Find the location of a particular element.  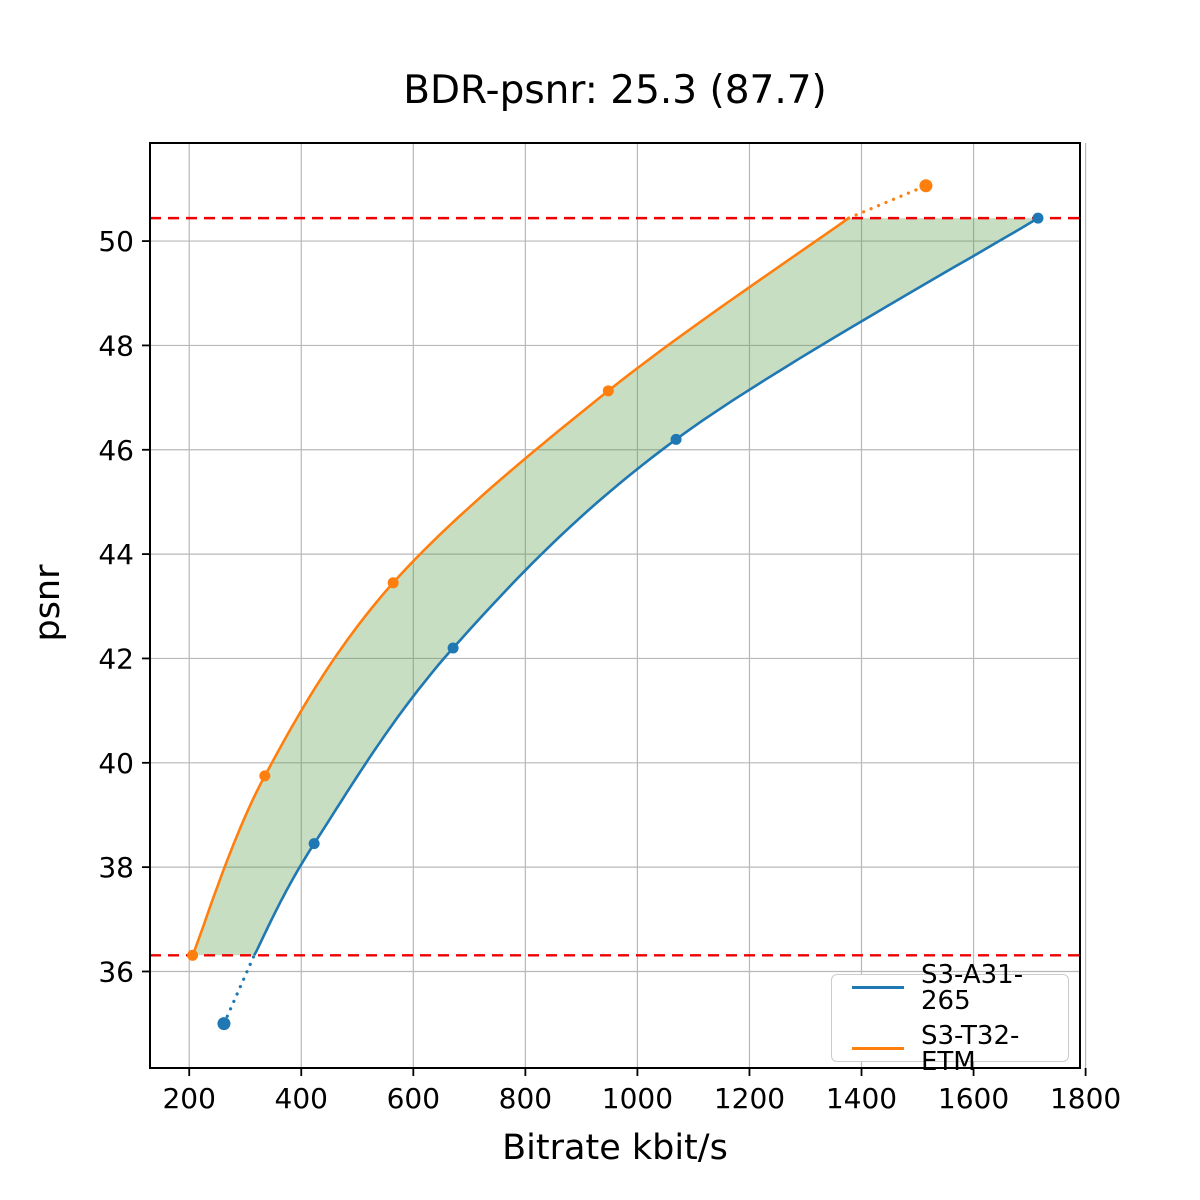

x-axis-label: Bitrate kbit/s is located at coordinates (615, 1148).